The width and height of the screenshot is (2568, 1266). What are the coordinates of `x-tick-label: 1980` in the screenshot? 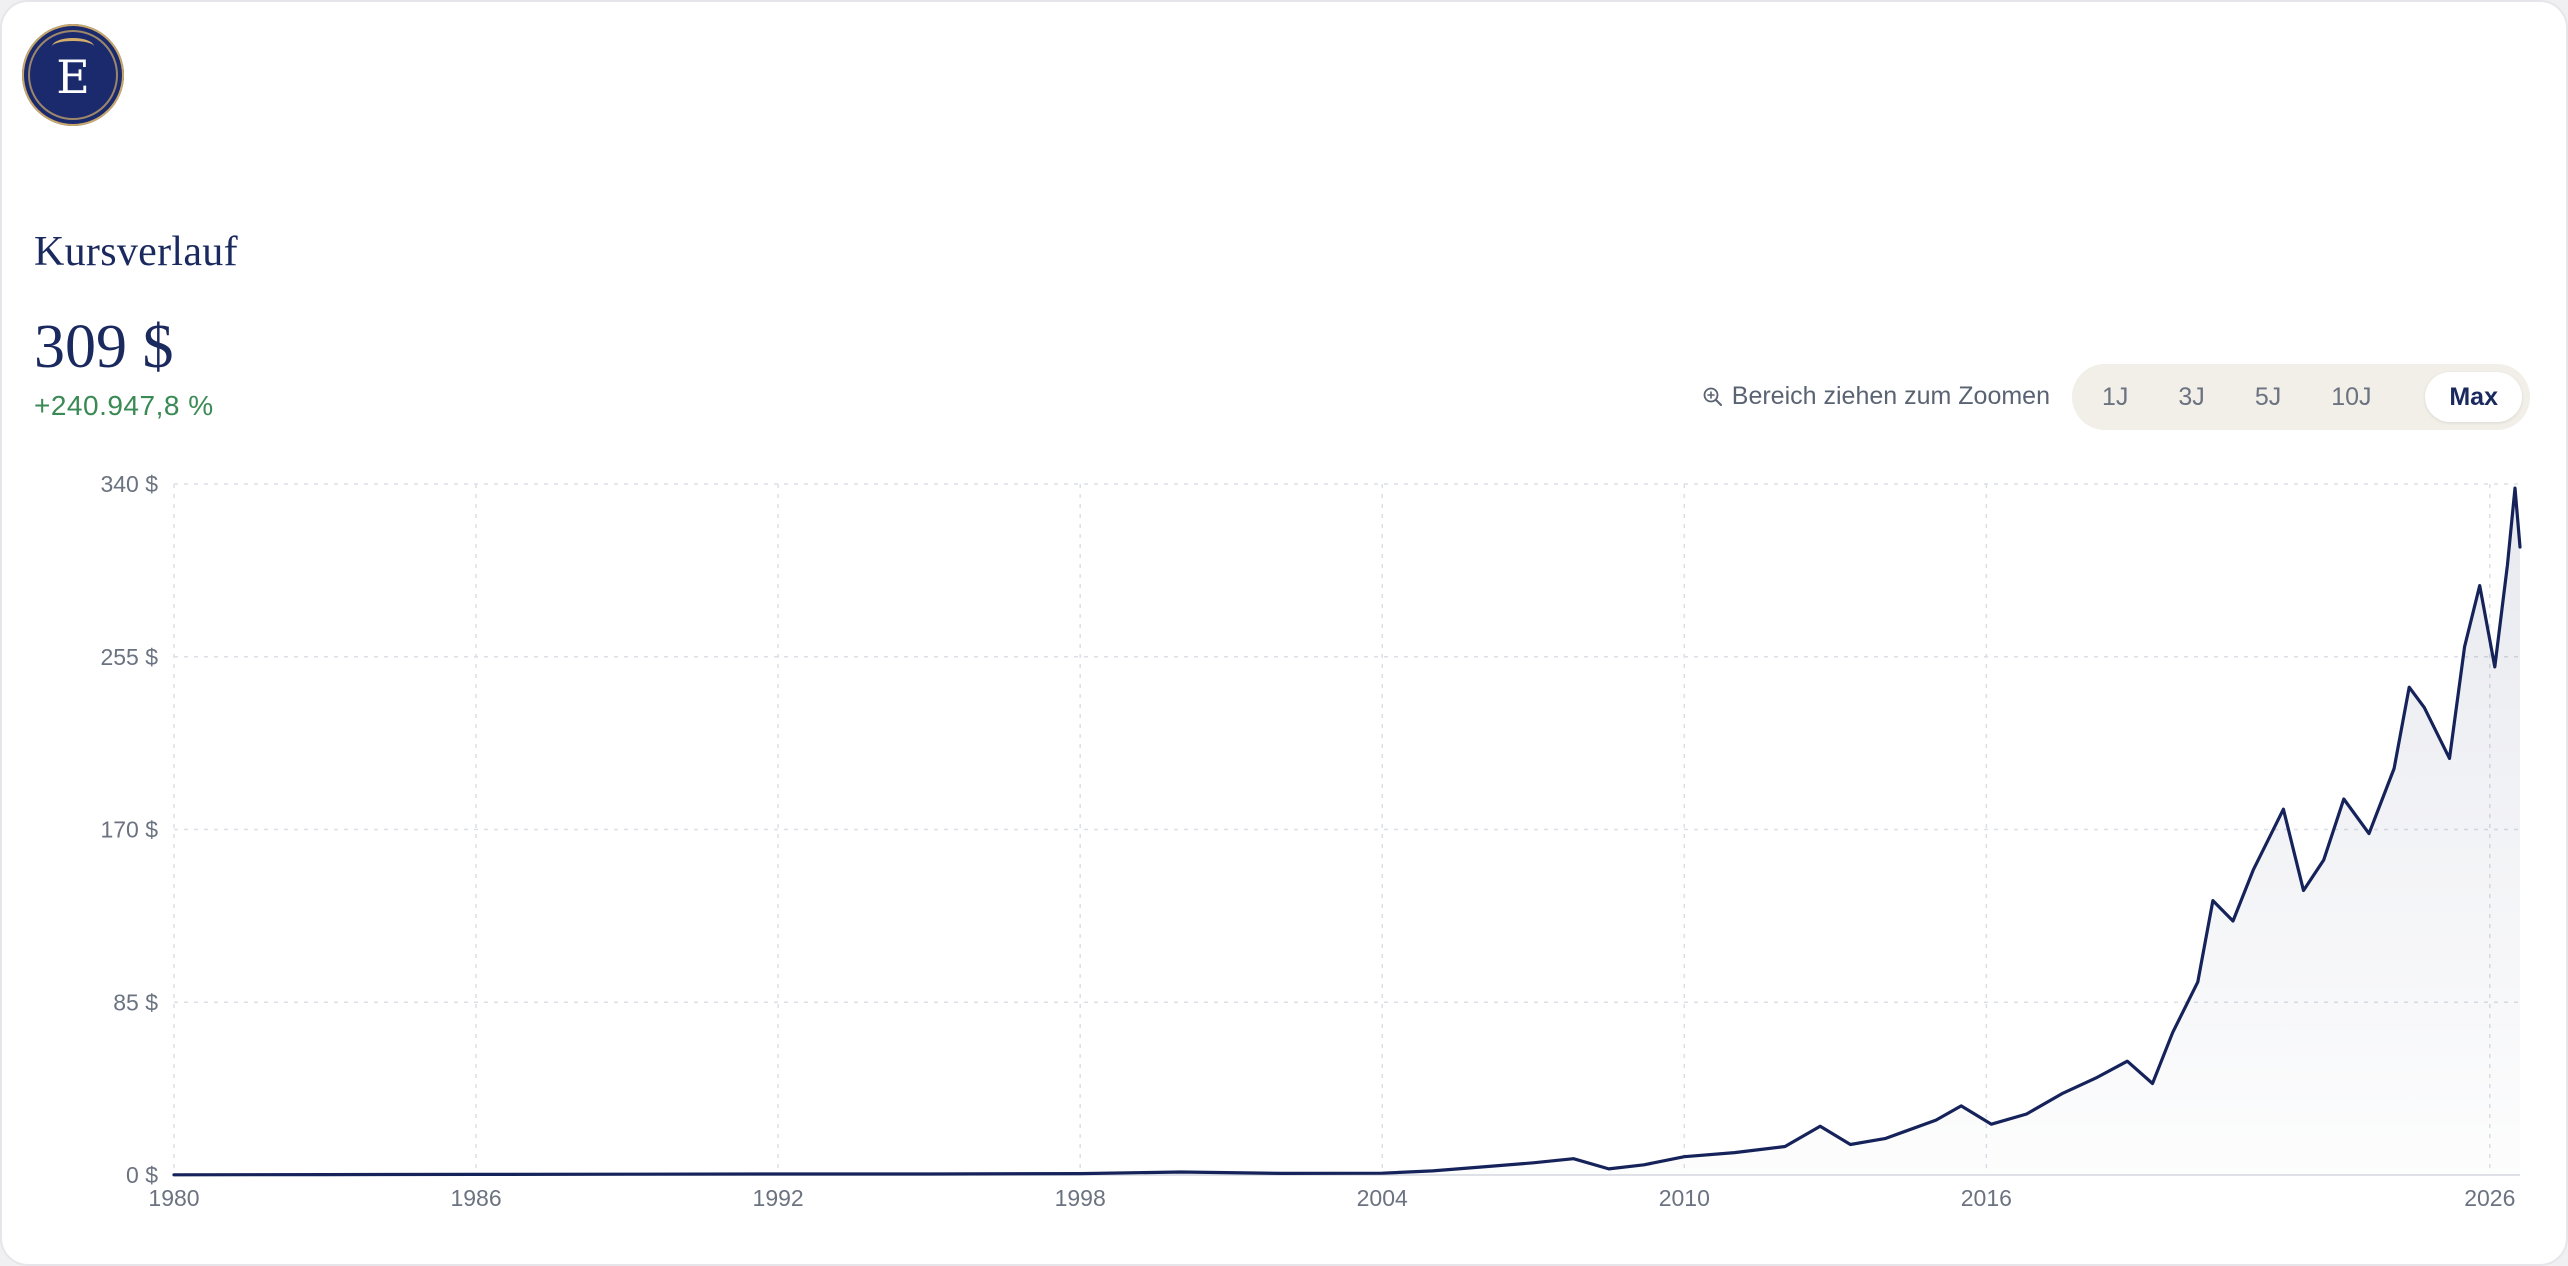 It's located at (173, 1198).